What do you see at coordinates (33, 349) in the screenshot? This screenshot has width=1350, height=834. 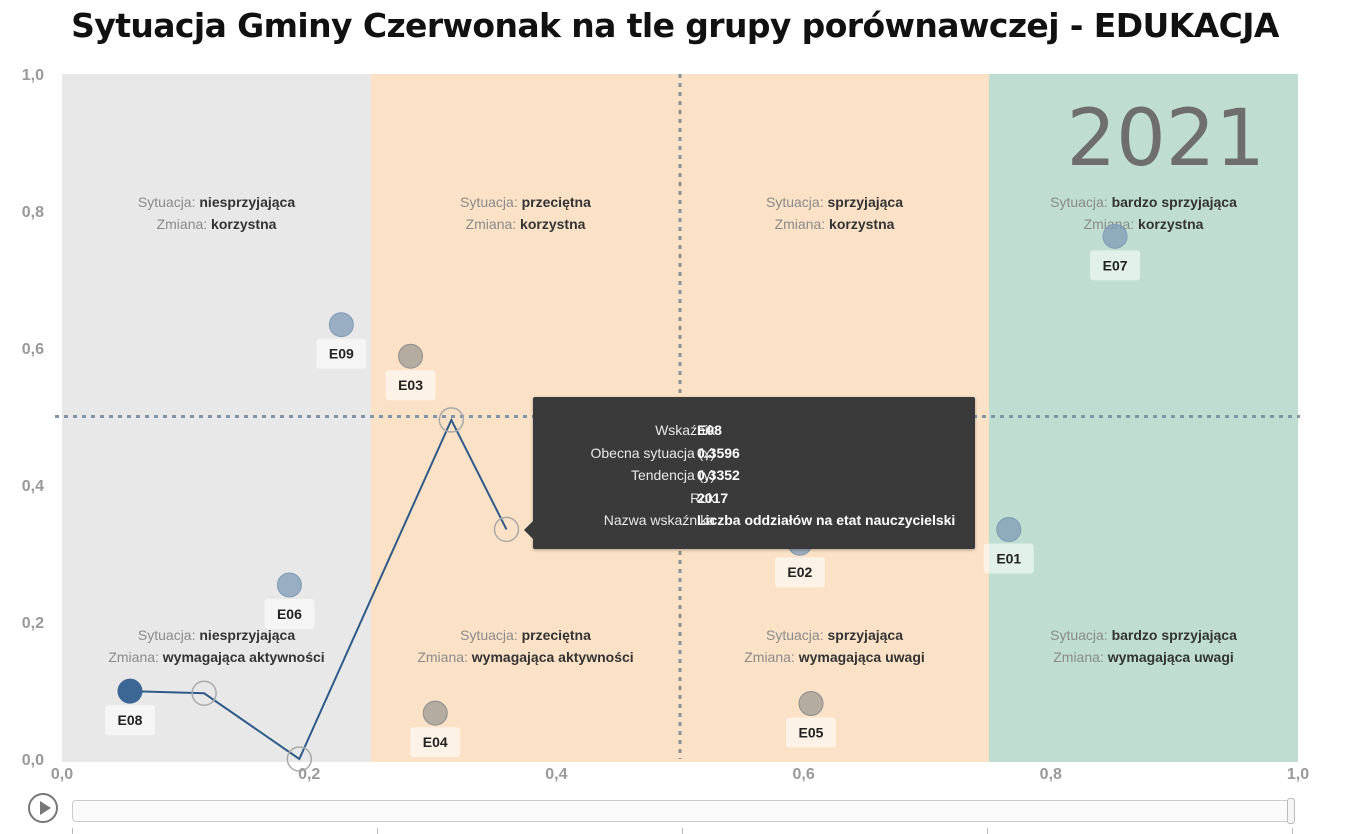 I see `y-tick-label: 0,6` at bounding box center [33, 349].